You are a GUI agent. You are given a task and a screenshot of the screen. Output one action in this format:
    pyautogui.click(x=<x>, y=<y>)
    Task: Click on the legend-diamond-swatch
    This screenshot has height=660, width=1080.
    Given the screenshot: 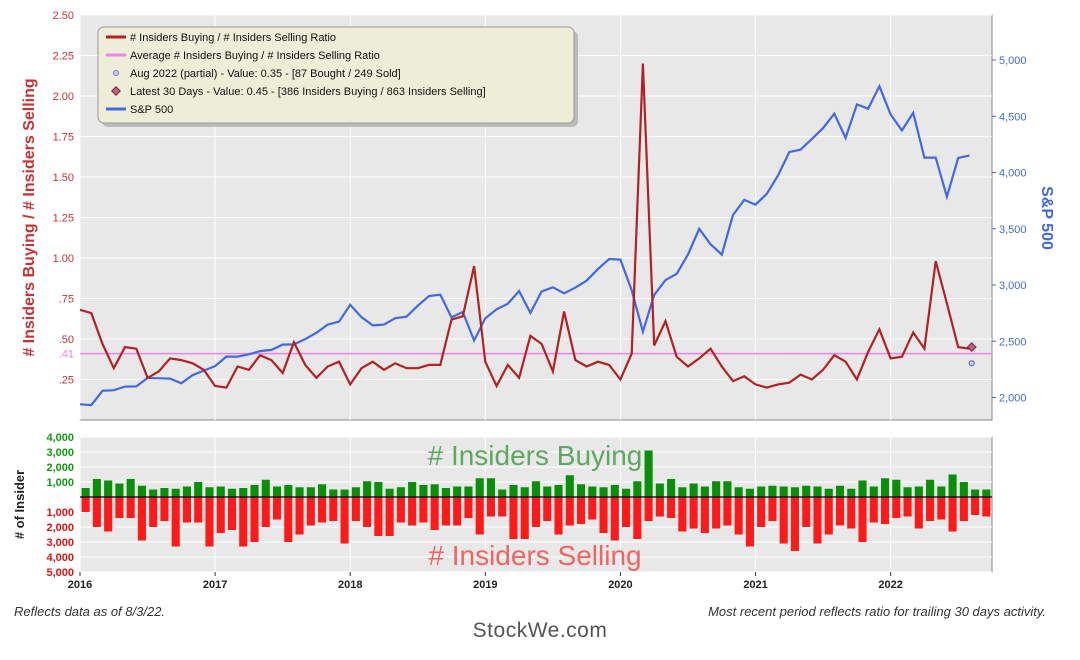 What is the action you would take?
    pyautogui.click(x=116, y=91)
    